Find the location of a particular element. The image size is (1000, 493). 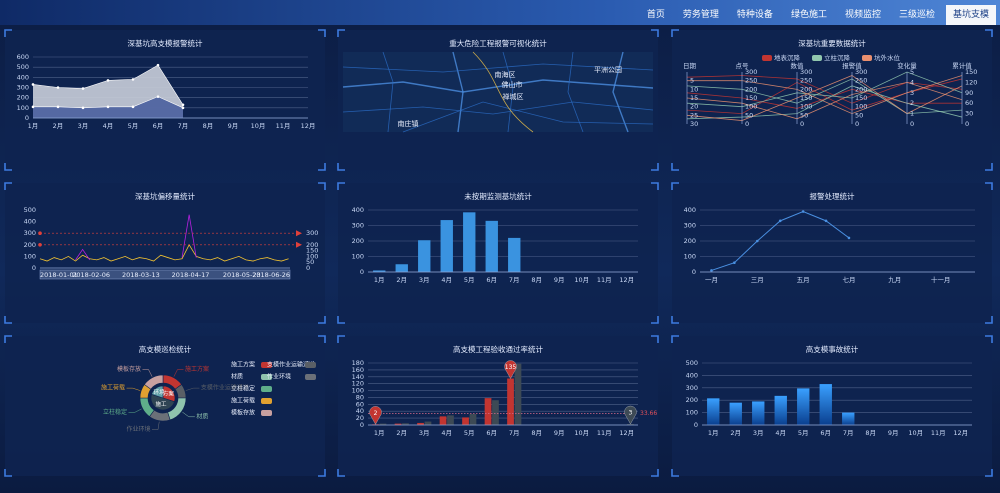

y-tick-label: 120 is located at coordinates (358, 384).